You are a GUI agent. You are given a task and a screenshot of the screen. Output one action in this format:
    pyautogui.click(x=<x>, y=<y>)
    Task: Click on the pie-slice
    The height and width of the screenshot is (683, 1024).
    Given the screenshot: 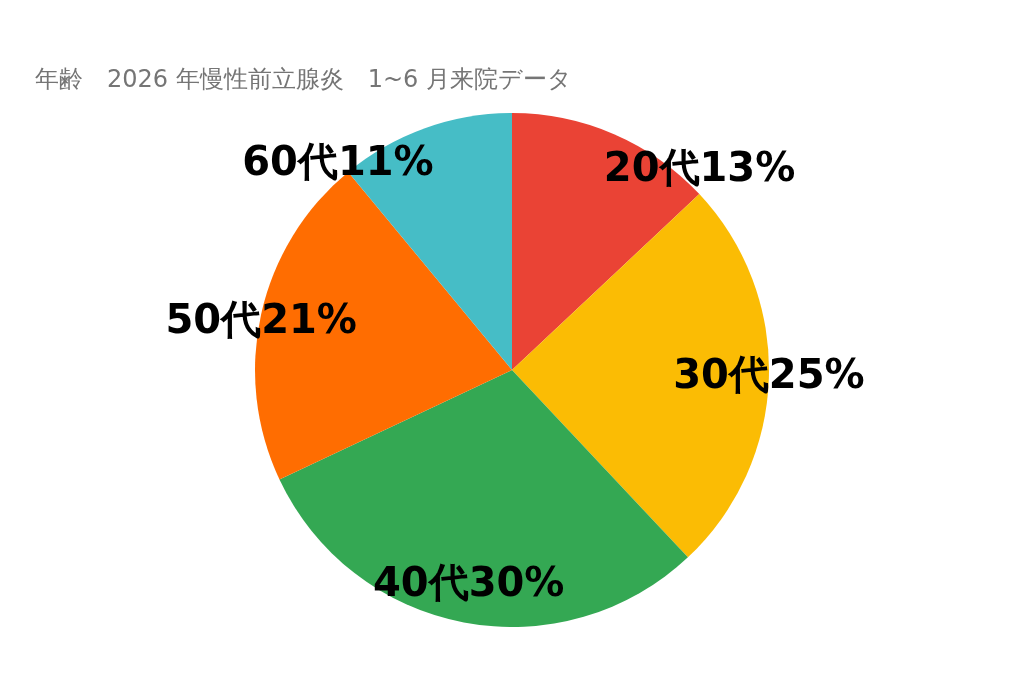 What is the action you would take?
    pyautogui.click(x=640, y=376)
    